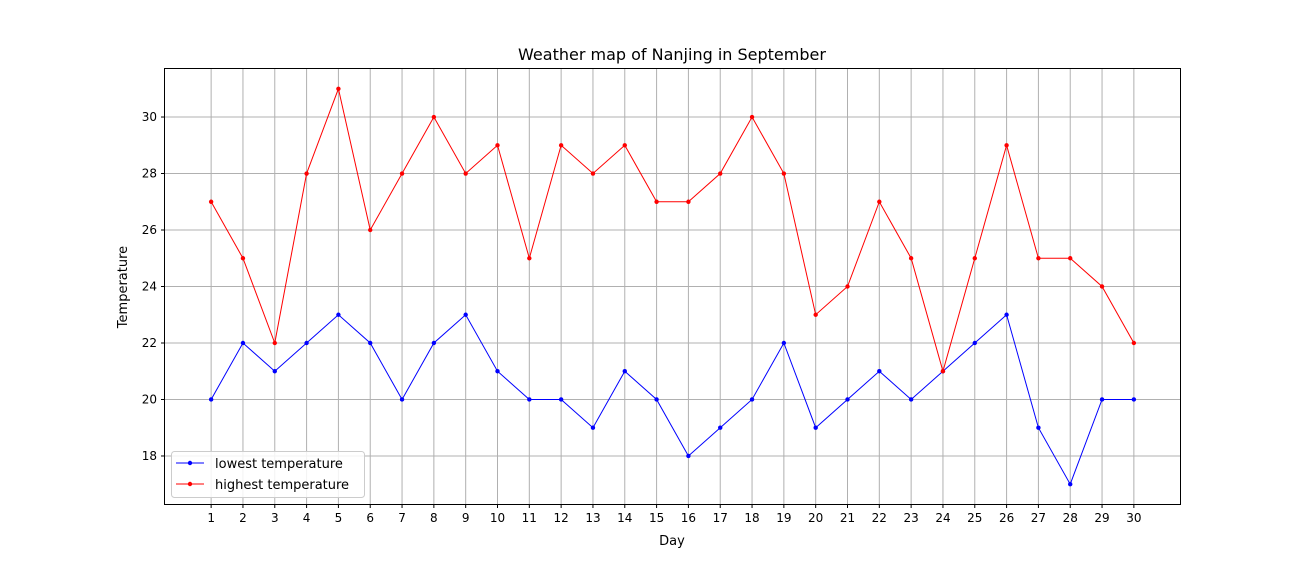 The image size is (1311, 567). Describe the element at coordinates (275, 518) in the screenshot. I see `x-tick-label: 3` at that location.